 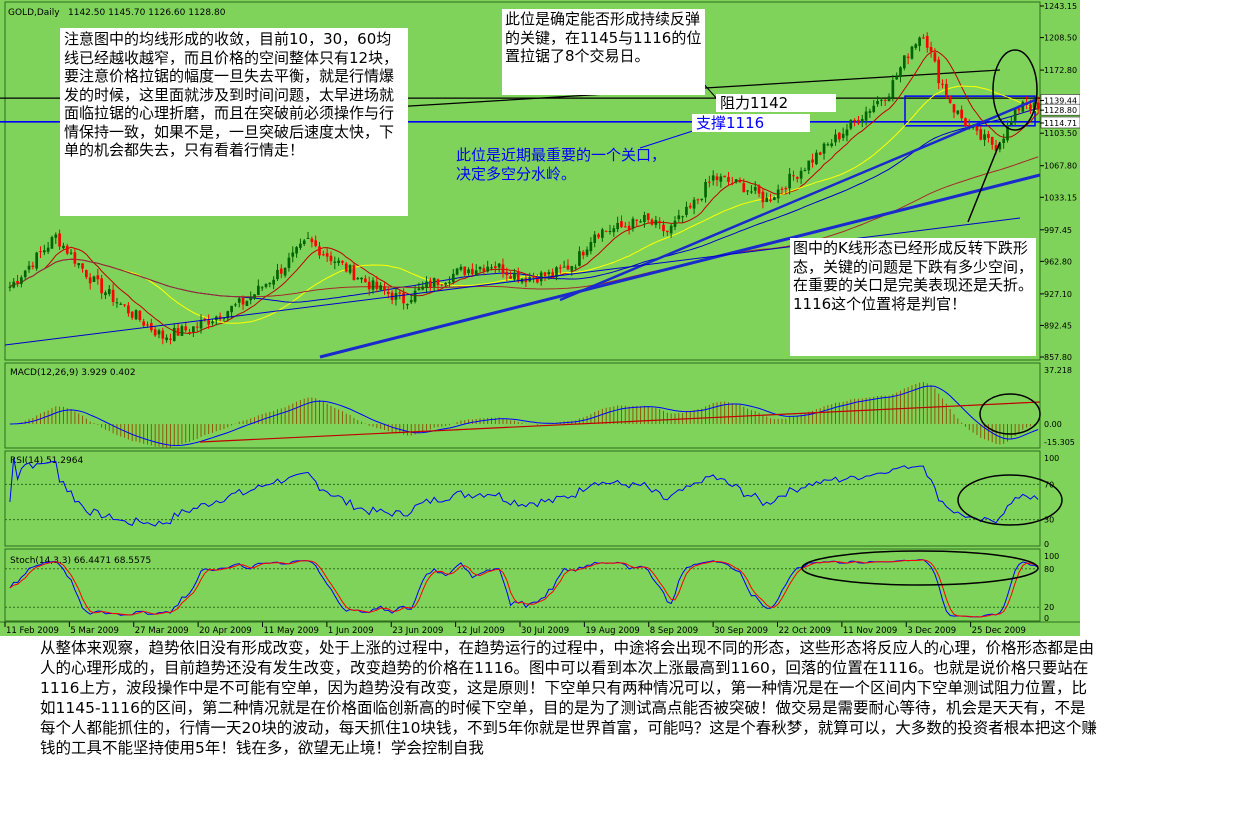 I want to click on macd-series, so click(x=525, y=415).